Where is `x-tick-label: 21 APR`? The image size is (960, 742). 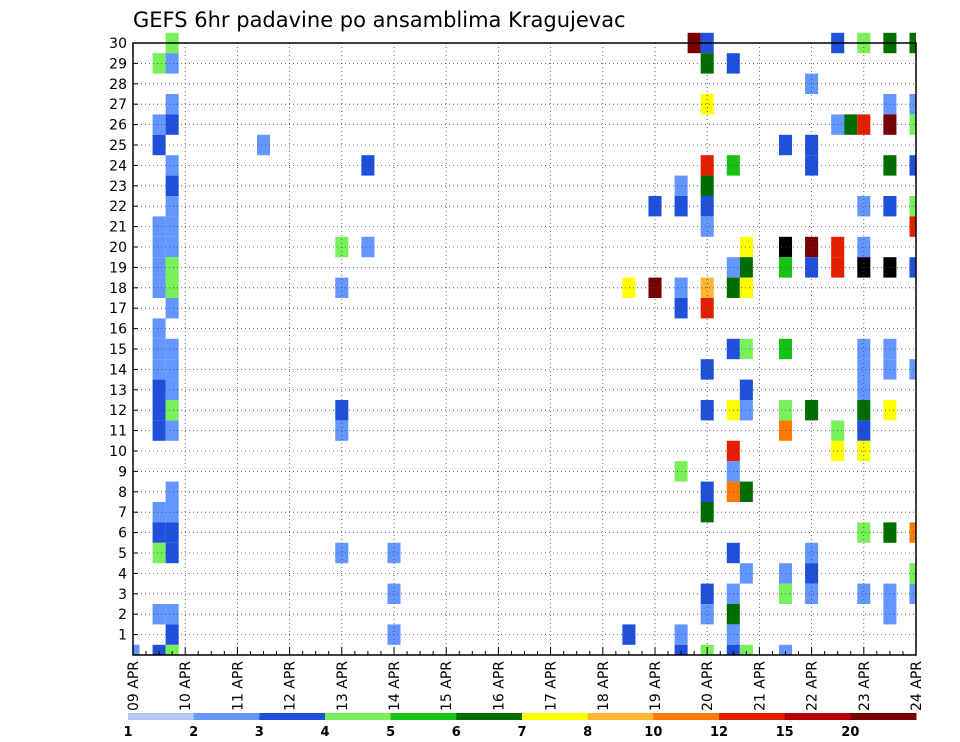 x-tick-label: 21 APR is located at coordinates (760, 686).